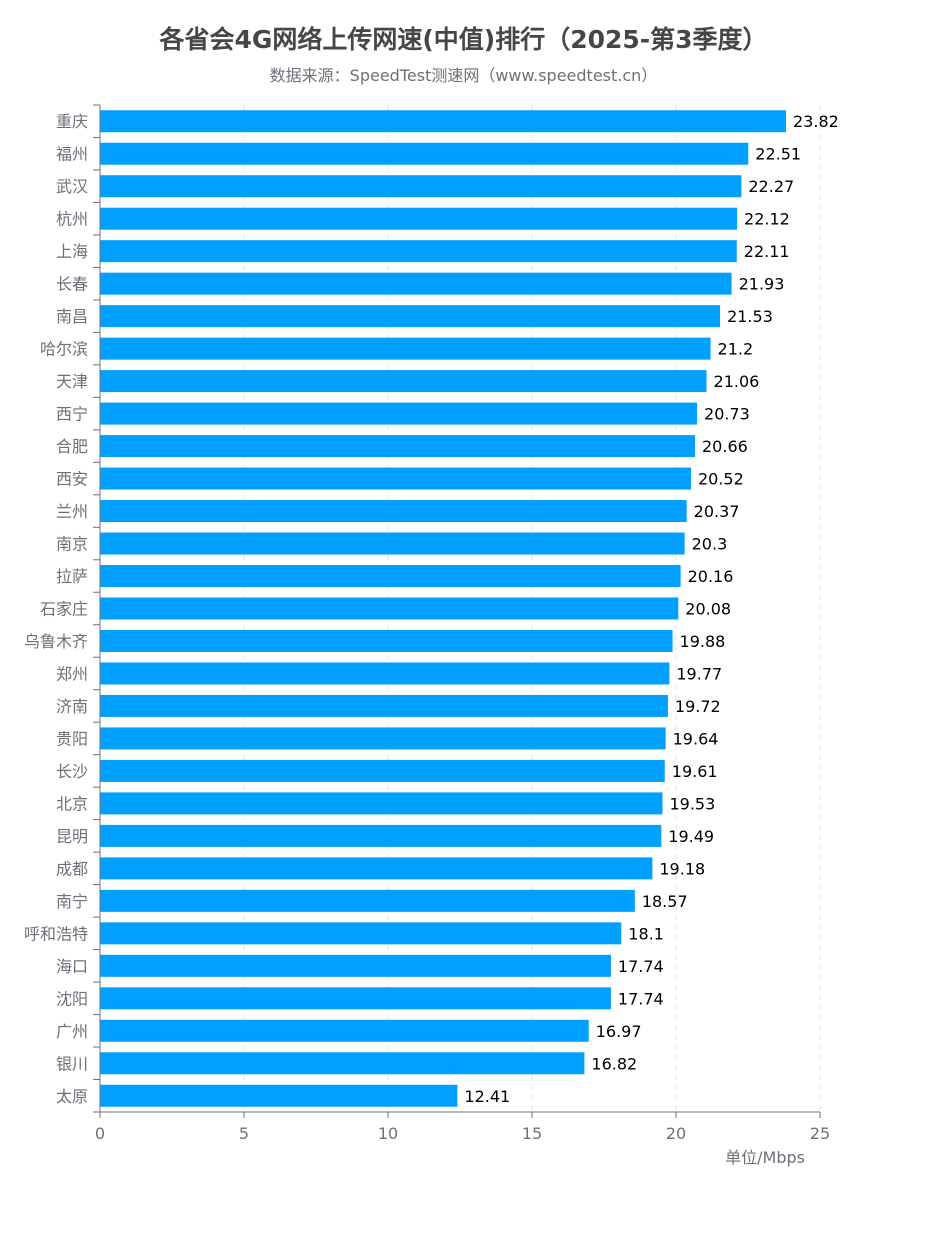 The width and height of the screenshot is (927, 1249). Describe the element at coordinates (72, 316) in the screenshot. I see `category-label: 南昌` at that location.